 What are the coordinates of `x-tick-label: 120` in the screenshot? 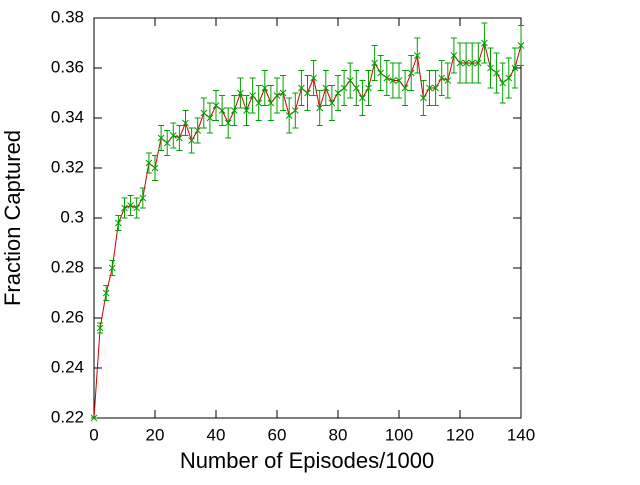 It's located at (460, 434).